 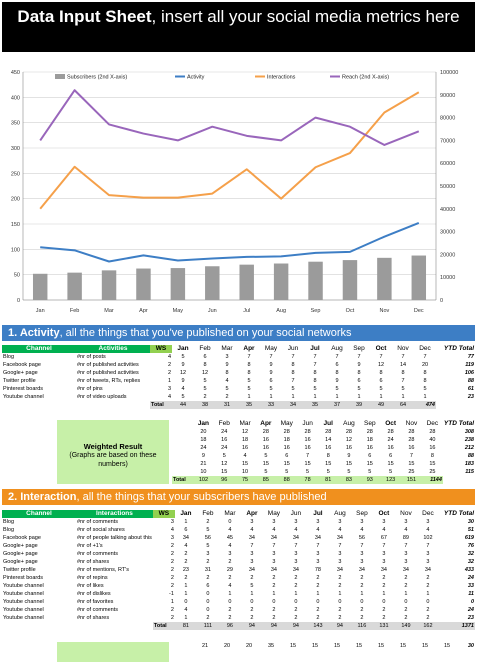 I want to click on y-right-tick-label: 80000, so click(x=447, y=119).